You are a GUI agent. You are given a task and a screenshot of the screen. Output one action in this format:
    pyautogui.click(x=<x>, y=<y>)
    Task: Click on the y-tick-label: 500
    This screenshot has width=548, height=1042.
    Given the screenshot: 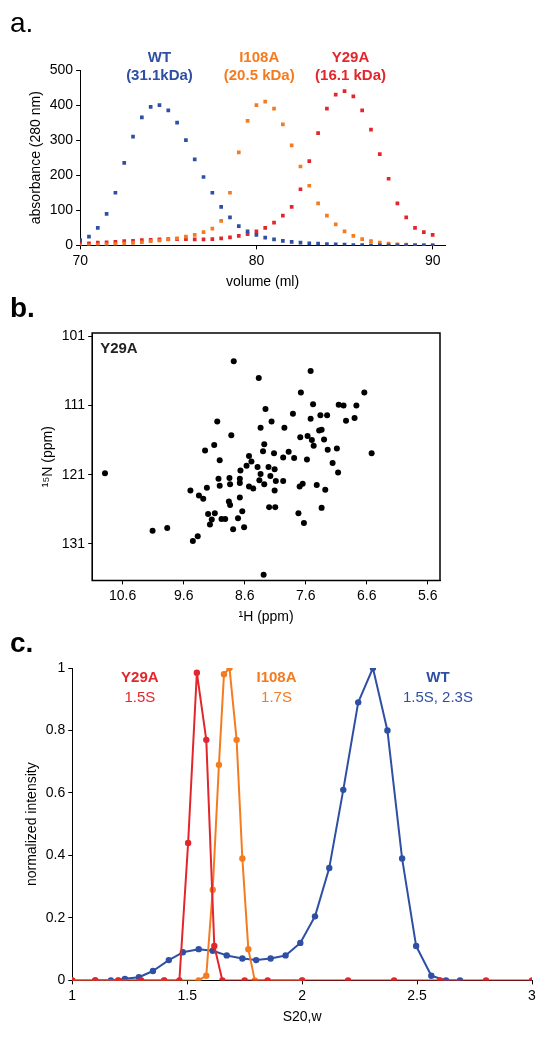 What is the action you would take?
    pyautogui.click(x=61, y=68)
    